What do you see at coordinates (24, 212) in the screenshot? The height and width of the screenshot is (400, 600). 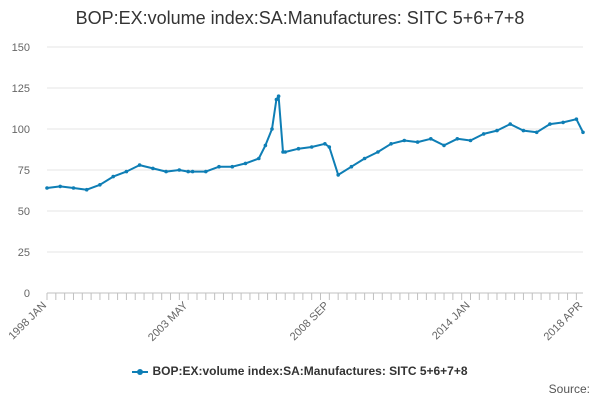 I see `y-tick-label: 50` at bounding box center [24, 212].